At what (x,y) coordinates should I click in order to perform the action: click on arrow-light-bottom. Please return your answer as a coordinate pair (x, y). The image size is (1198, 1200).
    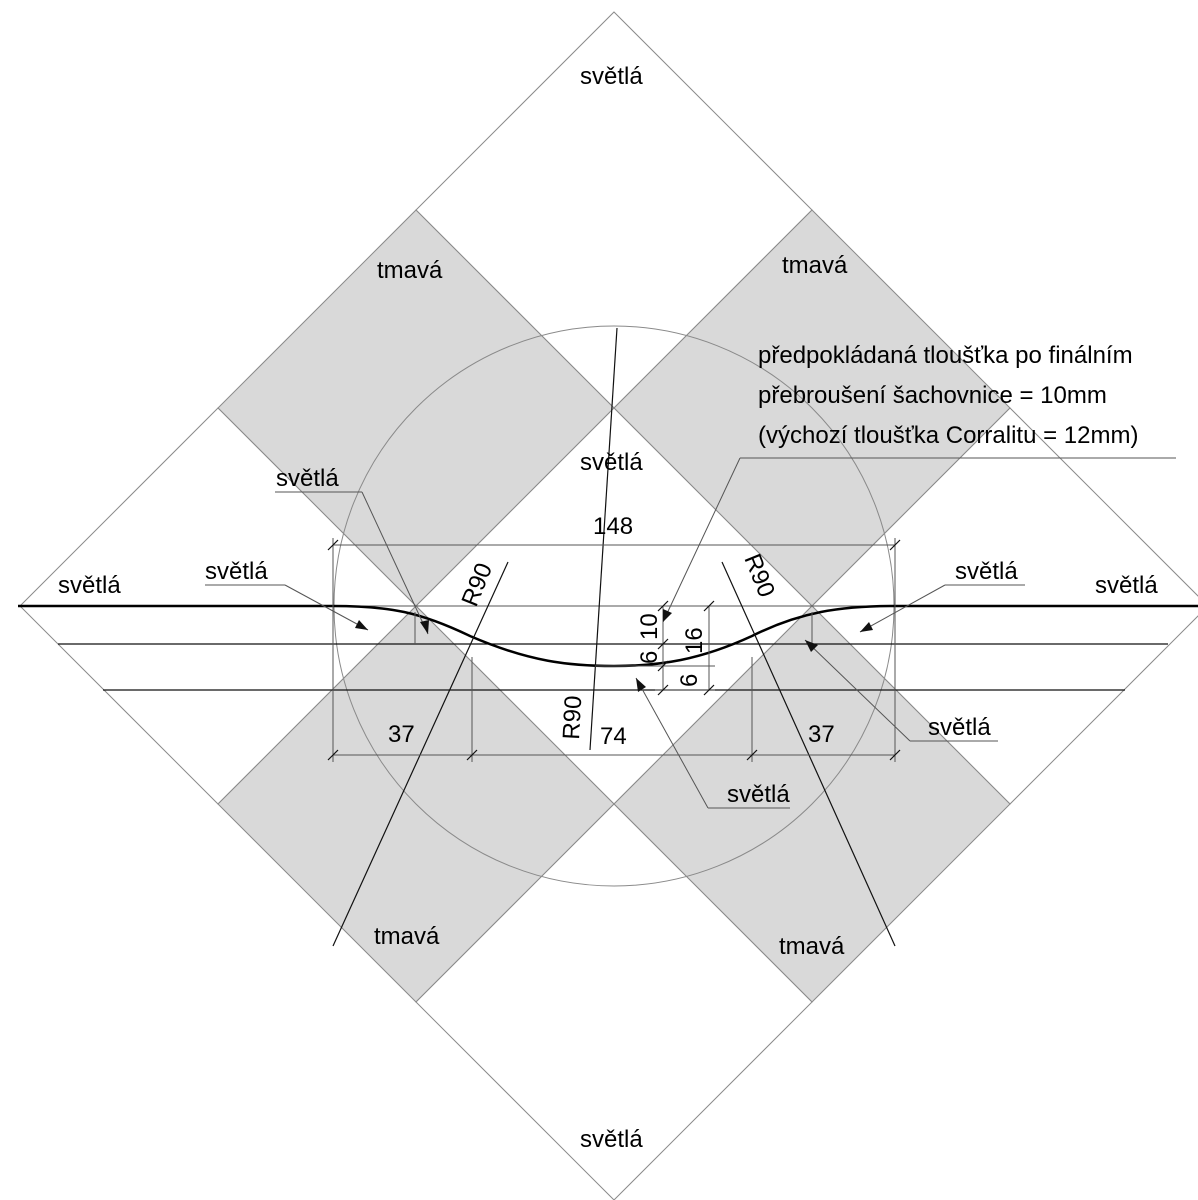
    Looking at the image, I should click on (641, 685).